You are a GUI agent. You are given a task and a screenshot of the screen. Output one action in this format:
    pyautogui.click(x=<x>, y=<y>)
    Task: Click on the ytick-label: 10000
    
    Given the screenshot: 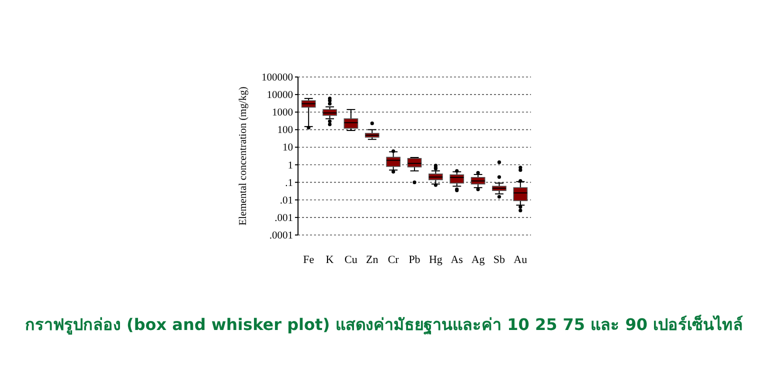 What is the action you would take?
    pyautogui.click(x=279, y=96)
    